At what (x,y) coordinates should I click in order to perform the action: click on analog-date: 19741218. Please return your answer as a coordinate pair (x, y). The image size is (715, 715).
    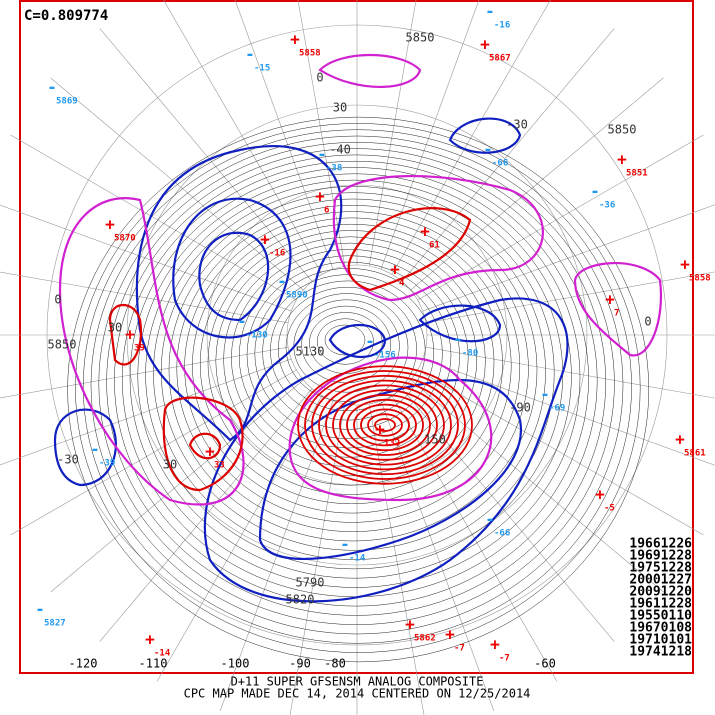
    Looking at the image, I should click on (660, 652).